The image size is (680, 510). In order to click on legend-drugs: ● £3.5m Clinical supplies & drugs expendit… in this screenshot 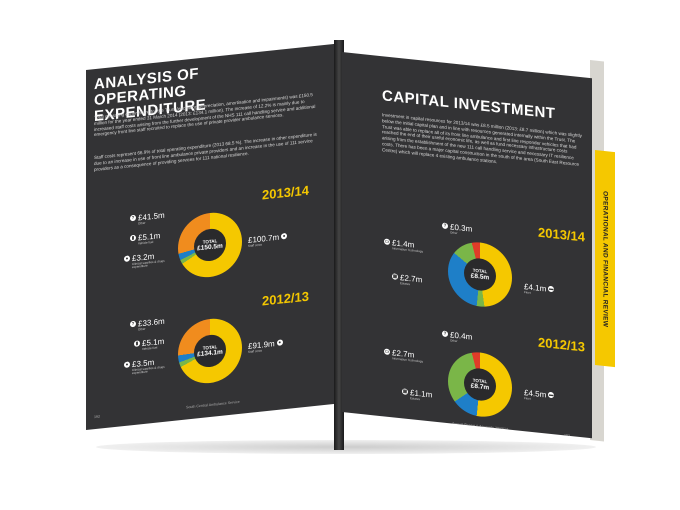, I will do `click(144, 366)`.